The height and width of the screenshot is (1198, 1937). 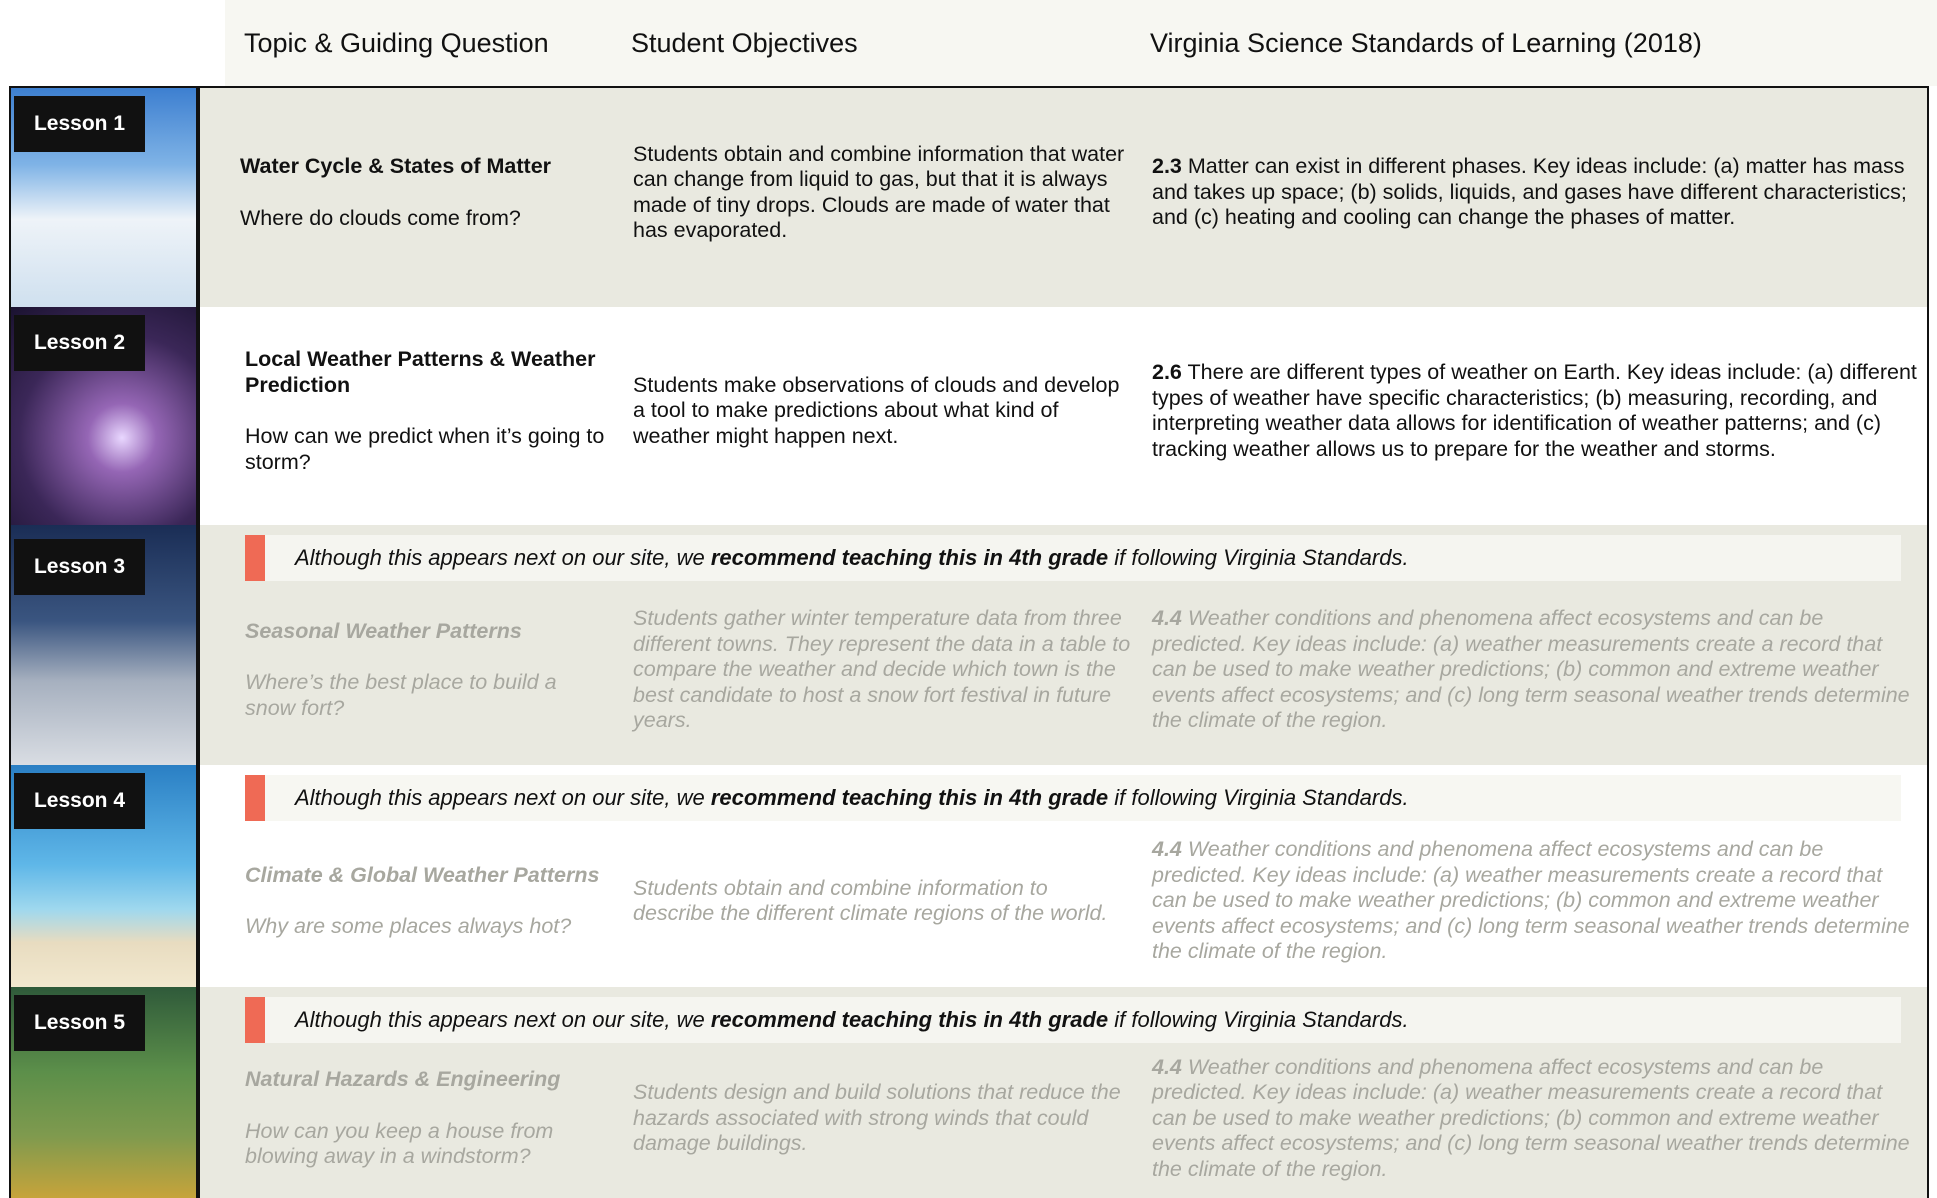 What do you see at coordinates (79, 124) in the screenshot?
I see `lesson-label: Lesson 1` at bounding box center [79, 124].